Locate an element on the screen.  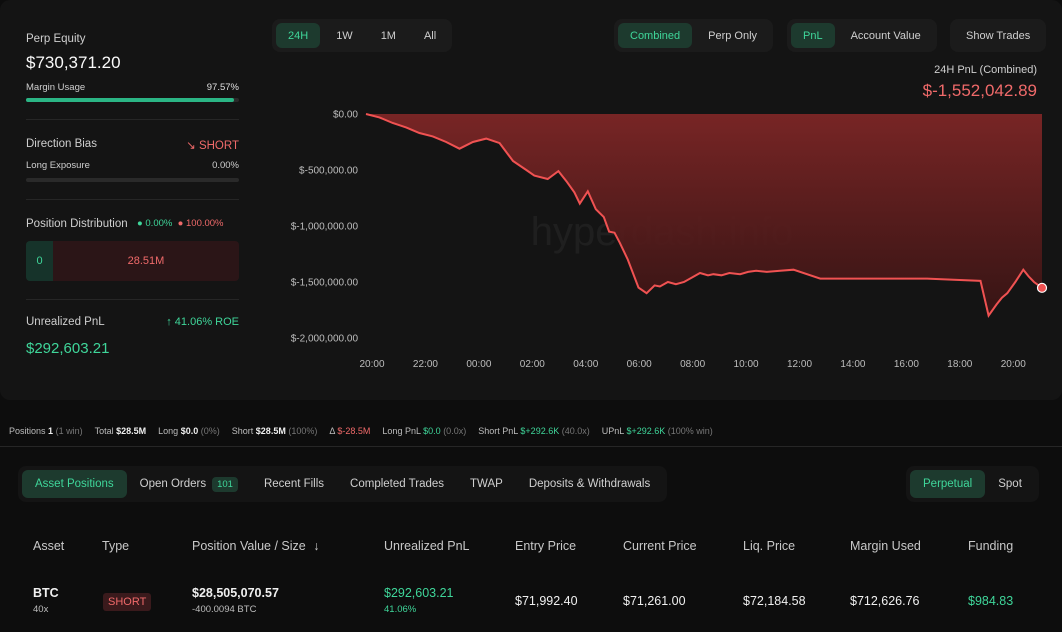
show-trades-button: Show Trades is located at coordinates (998, 35).